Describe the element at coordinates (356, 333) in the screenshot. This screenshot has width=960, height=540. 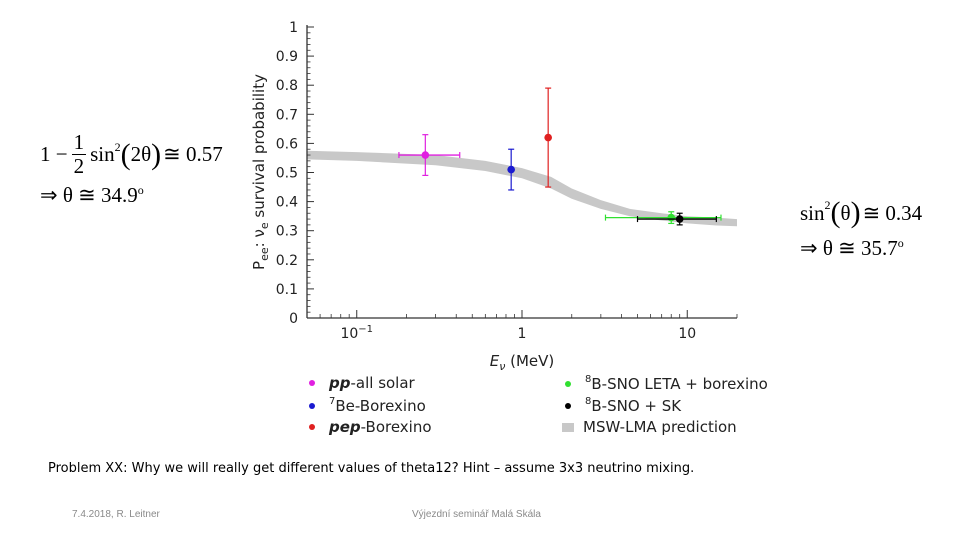
I see `x-tick-label: 10−1` at that location.